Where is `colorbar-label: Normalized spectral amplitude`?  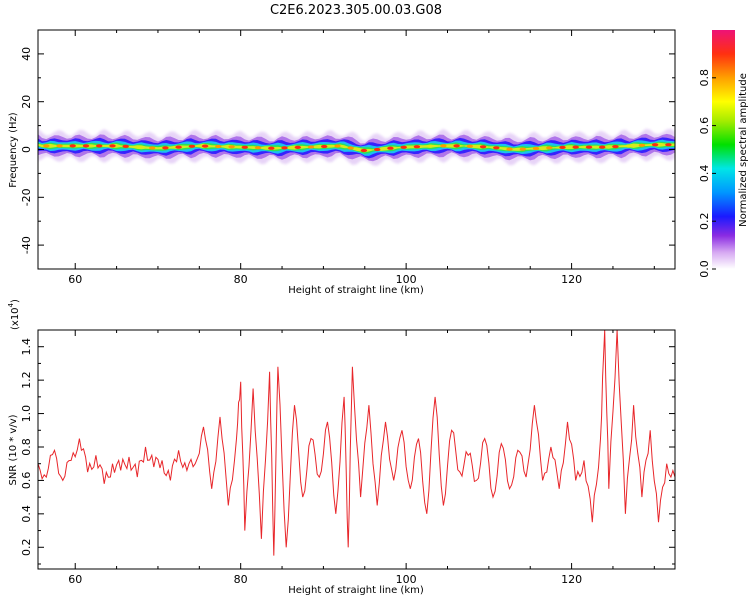 colorbar-label: Normalized spectral amplitude is located at coordinates (743, 150).